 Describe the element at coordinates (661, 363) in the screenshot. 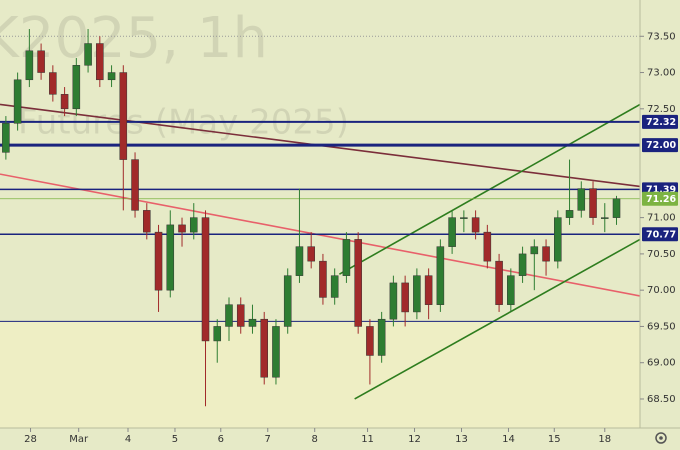

I see `y-tick-label: 69.00` at that location.